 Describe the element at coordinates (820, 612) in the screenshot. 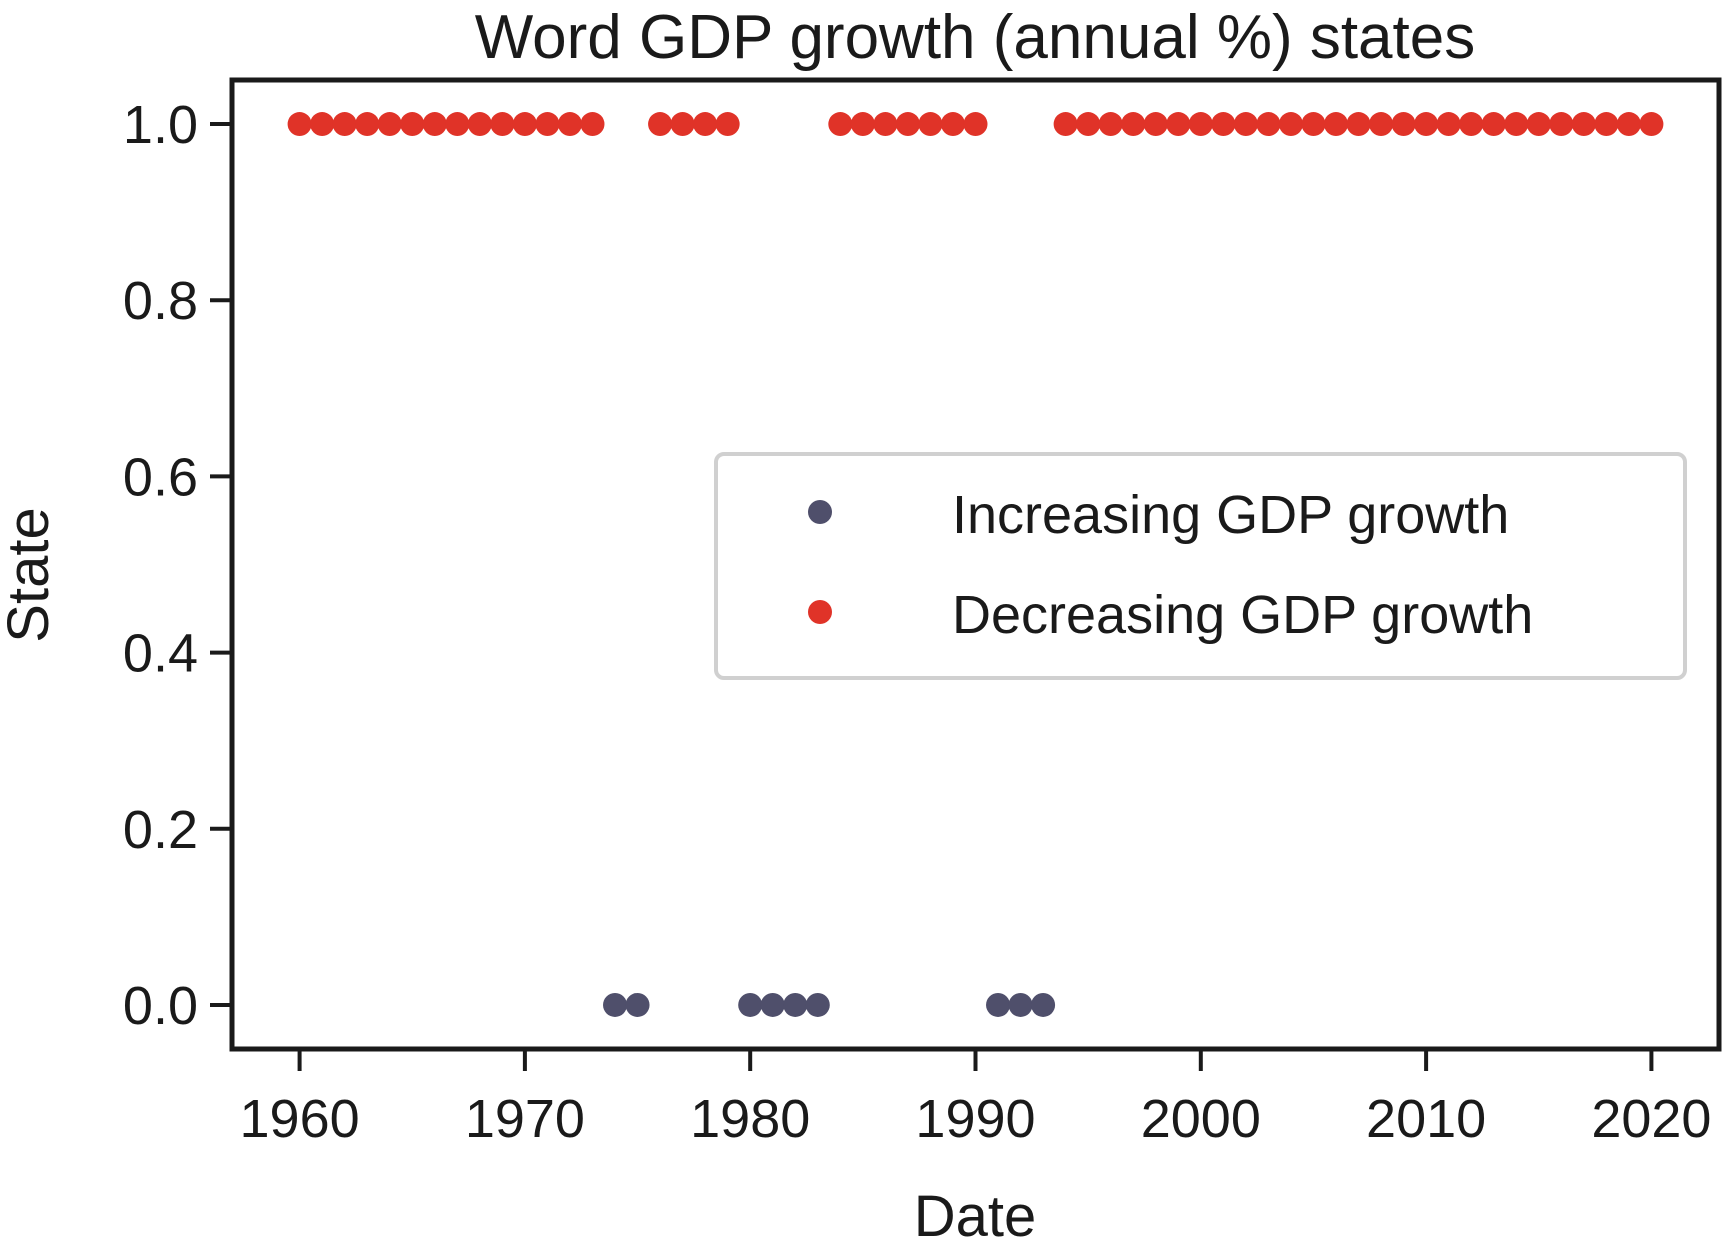

I see `legend-marker-decreasing` at that location.